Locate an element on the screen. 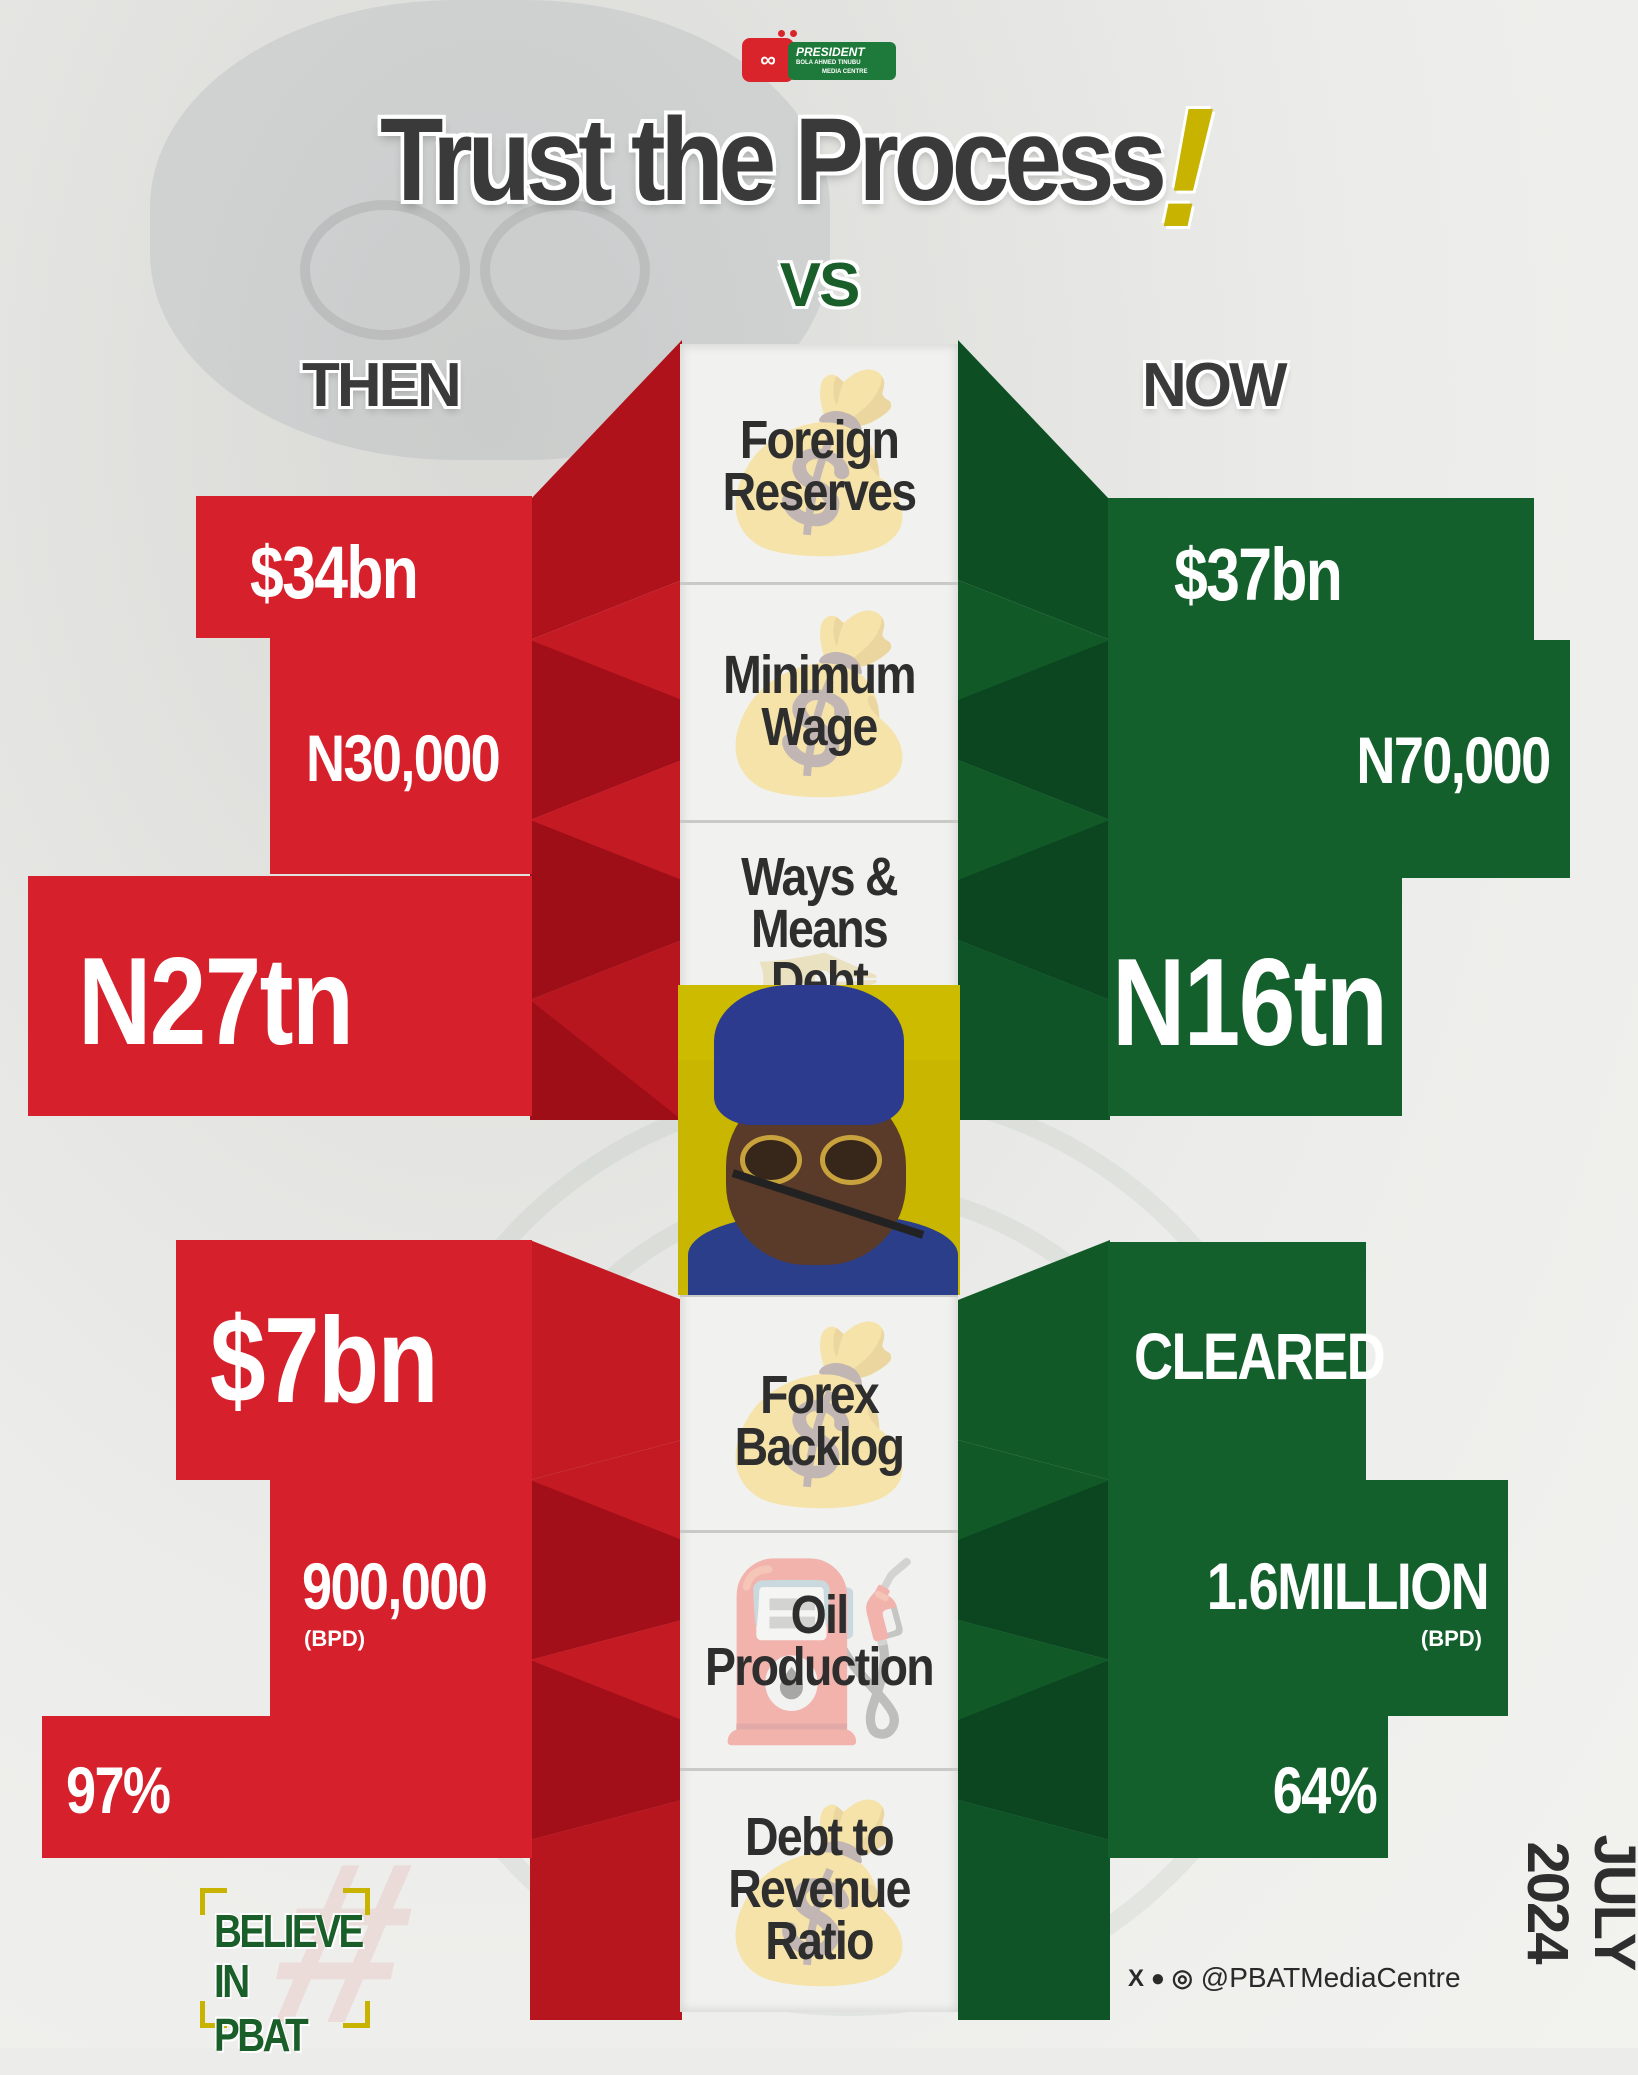 Image resolution: width=1638 pixels, height=2075 pixels. label-forex-backlog-line-2: Backlog is located at coordinates (819, 1447).